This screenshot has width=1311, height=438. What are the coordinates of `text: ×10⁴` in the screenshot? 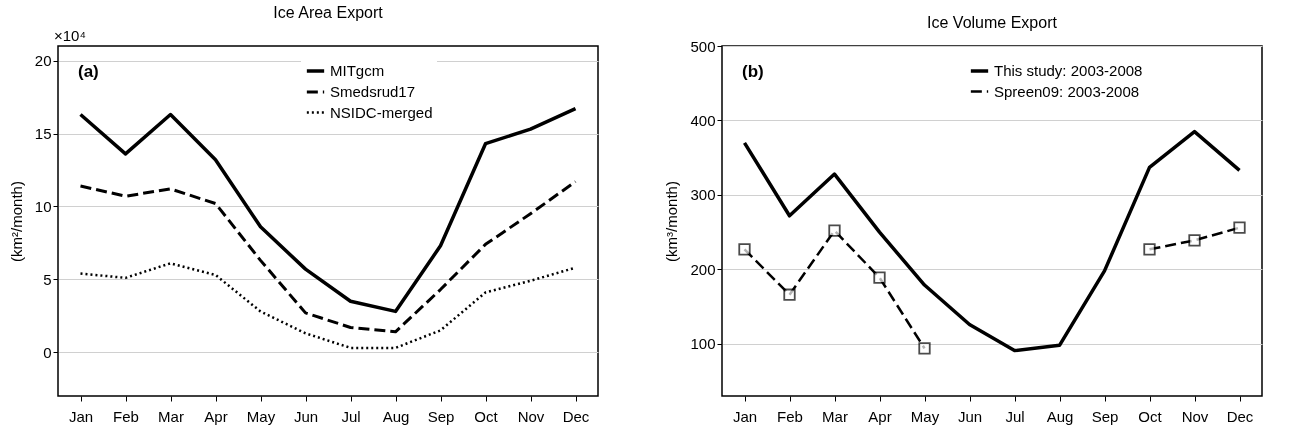 It's located at (70, 35).